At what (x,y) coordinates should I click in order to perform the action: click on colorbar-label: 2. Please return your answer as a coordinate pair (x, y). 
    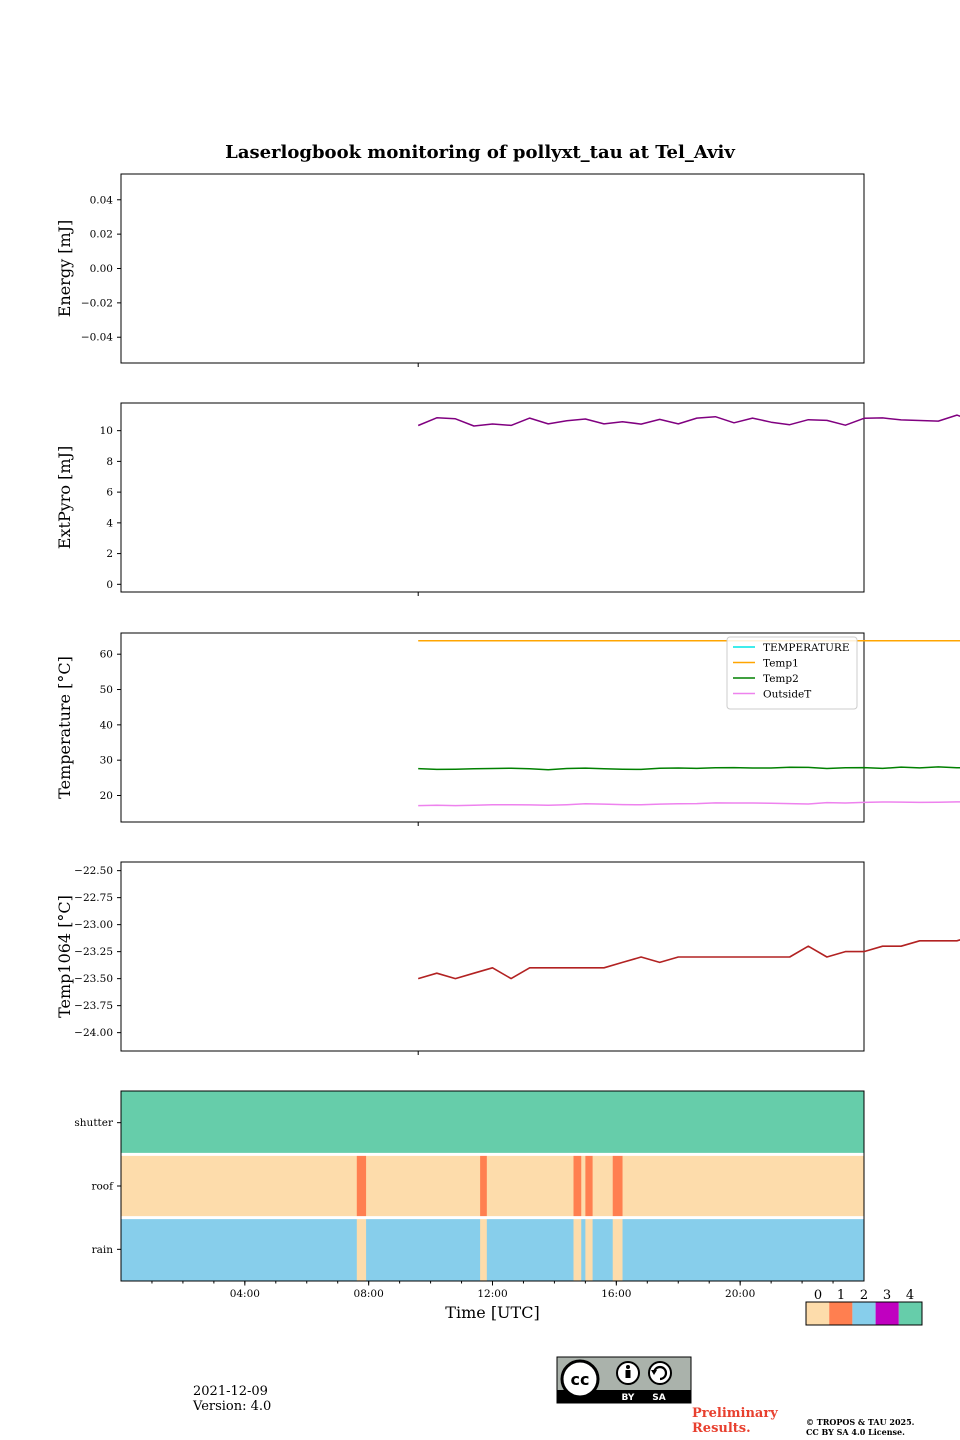
    Looking at the image, I should click on (864, 1295).